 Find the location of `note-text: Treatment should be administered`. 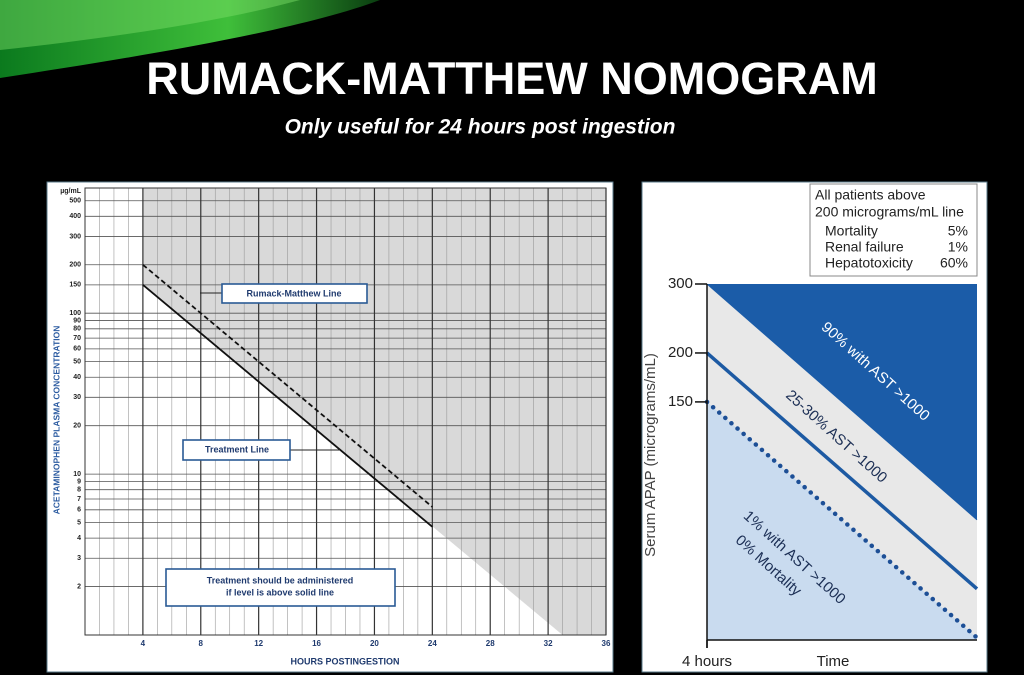

note-text: Treatment should be administered is located at coordinates (280, 580).